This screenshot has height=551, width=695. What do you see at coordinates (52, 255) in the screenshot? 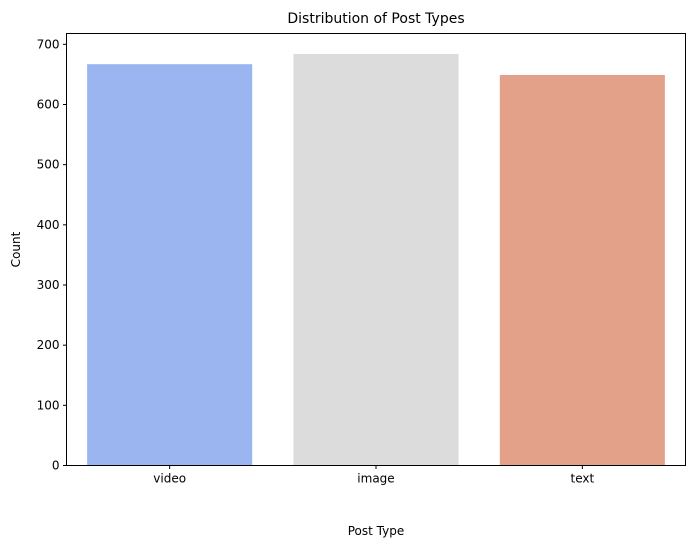
I see `y-axis-ticks: 0 100 200 300 400 500 600 700` at bounding box center [52, 255].